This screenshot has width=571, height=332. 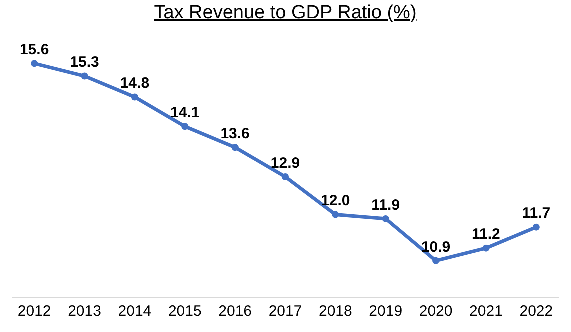 I want to click on data-label: 14.8, so click(x=135, y=83).